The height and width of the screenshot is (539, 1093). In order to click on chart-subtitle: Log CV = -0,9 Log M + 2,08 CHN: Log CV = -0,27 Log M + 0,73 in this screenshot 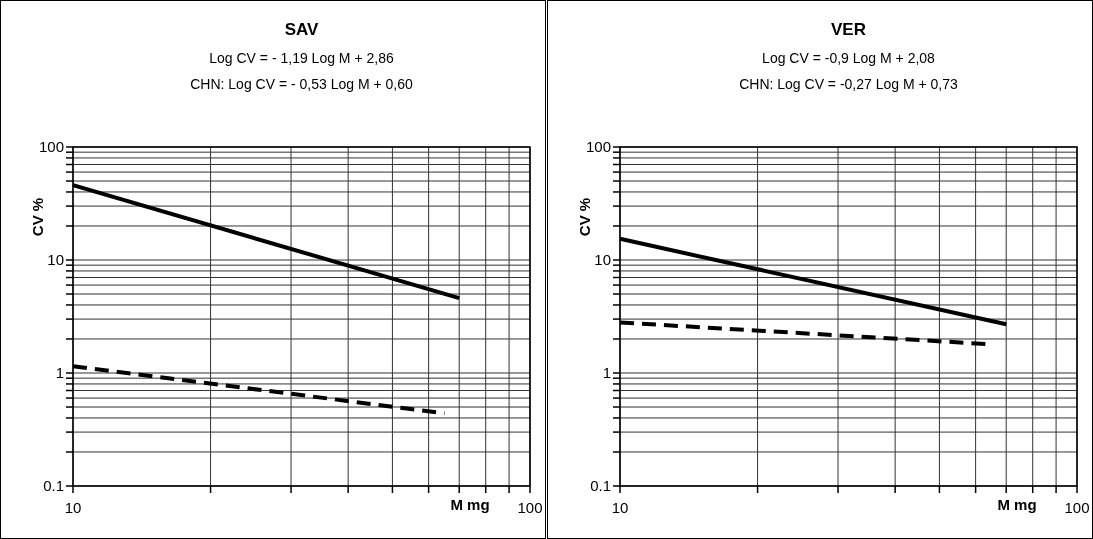, I will do `click(849, 71)`.